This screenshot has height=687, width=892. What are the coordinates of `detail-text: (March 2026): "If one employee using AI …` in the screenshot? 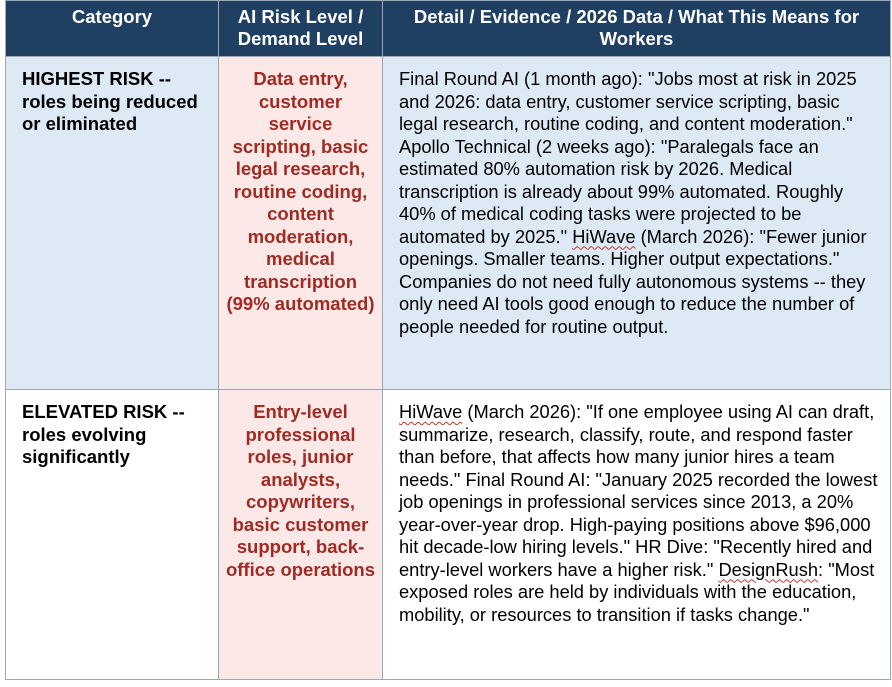 It's located at (638, 490).